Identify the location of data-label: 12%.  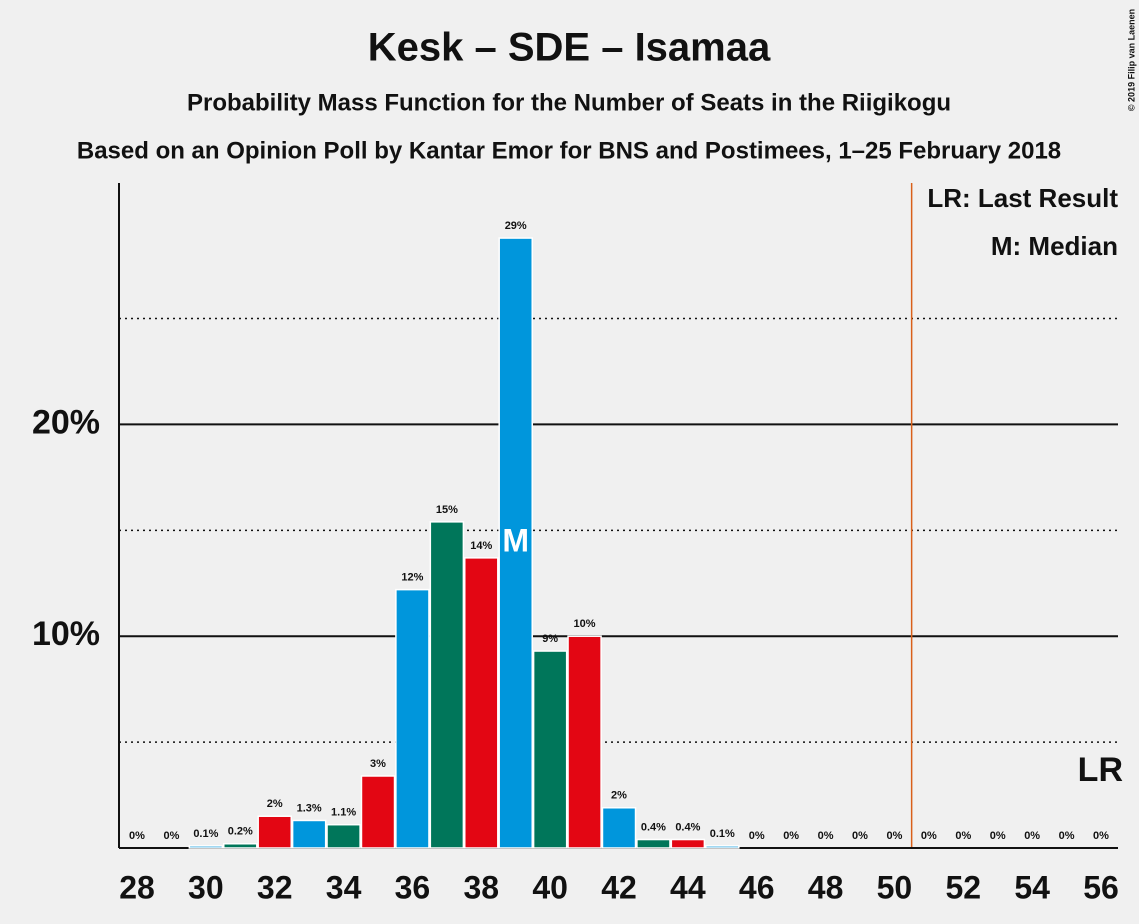
(412, 578).